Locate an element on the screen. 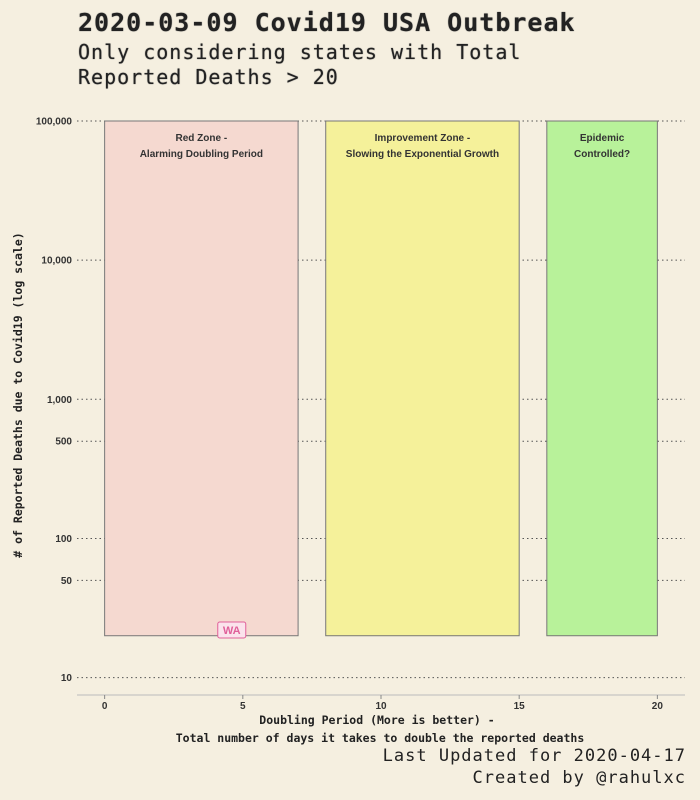  y-tick-label: 100 is located at coordinates (63, 539).